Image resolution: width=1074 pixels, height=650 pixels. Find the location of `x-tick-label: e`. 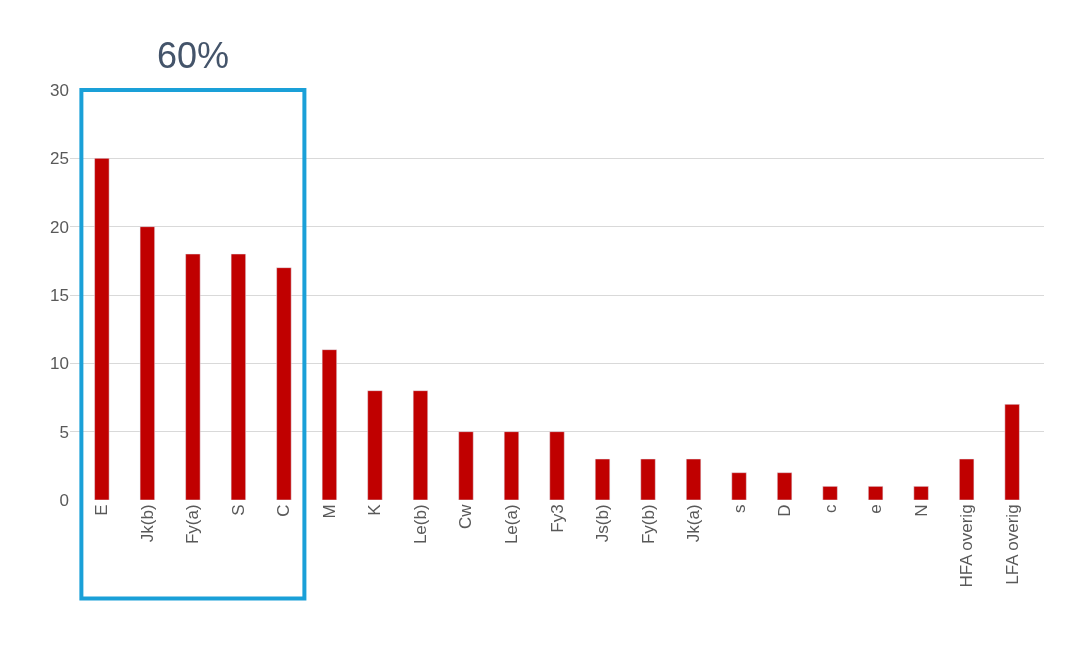

x-tick-label: e is located at coordinates (876, 509).